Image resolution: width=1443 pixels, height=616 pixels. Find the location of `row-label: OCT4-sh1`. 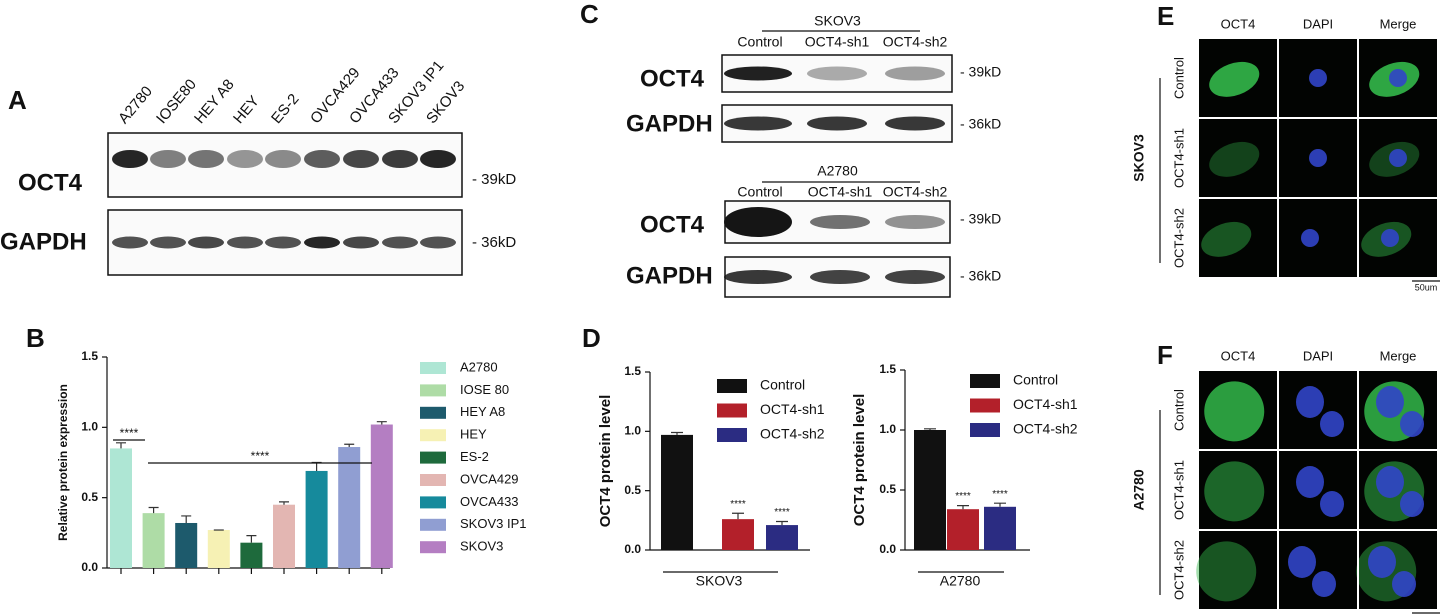

row-label: OCT4-sh1 is located at coordinates (1178, 158).